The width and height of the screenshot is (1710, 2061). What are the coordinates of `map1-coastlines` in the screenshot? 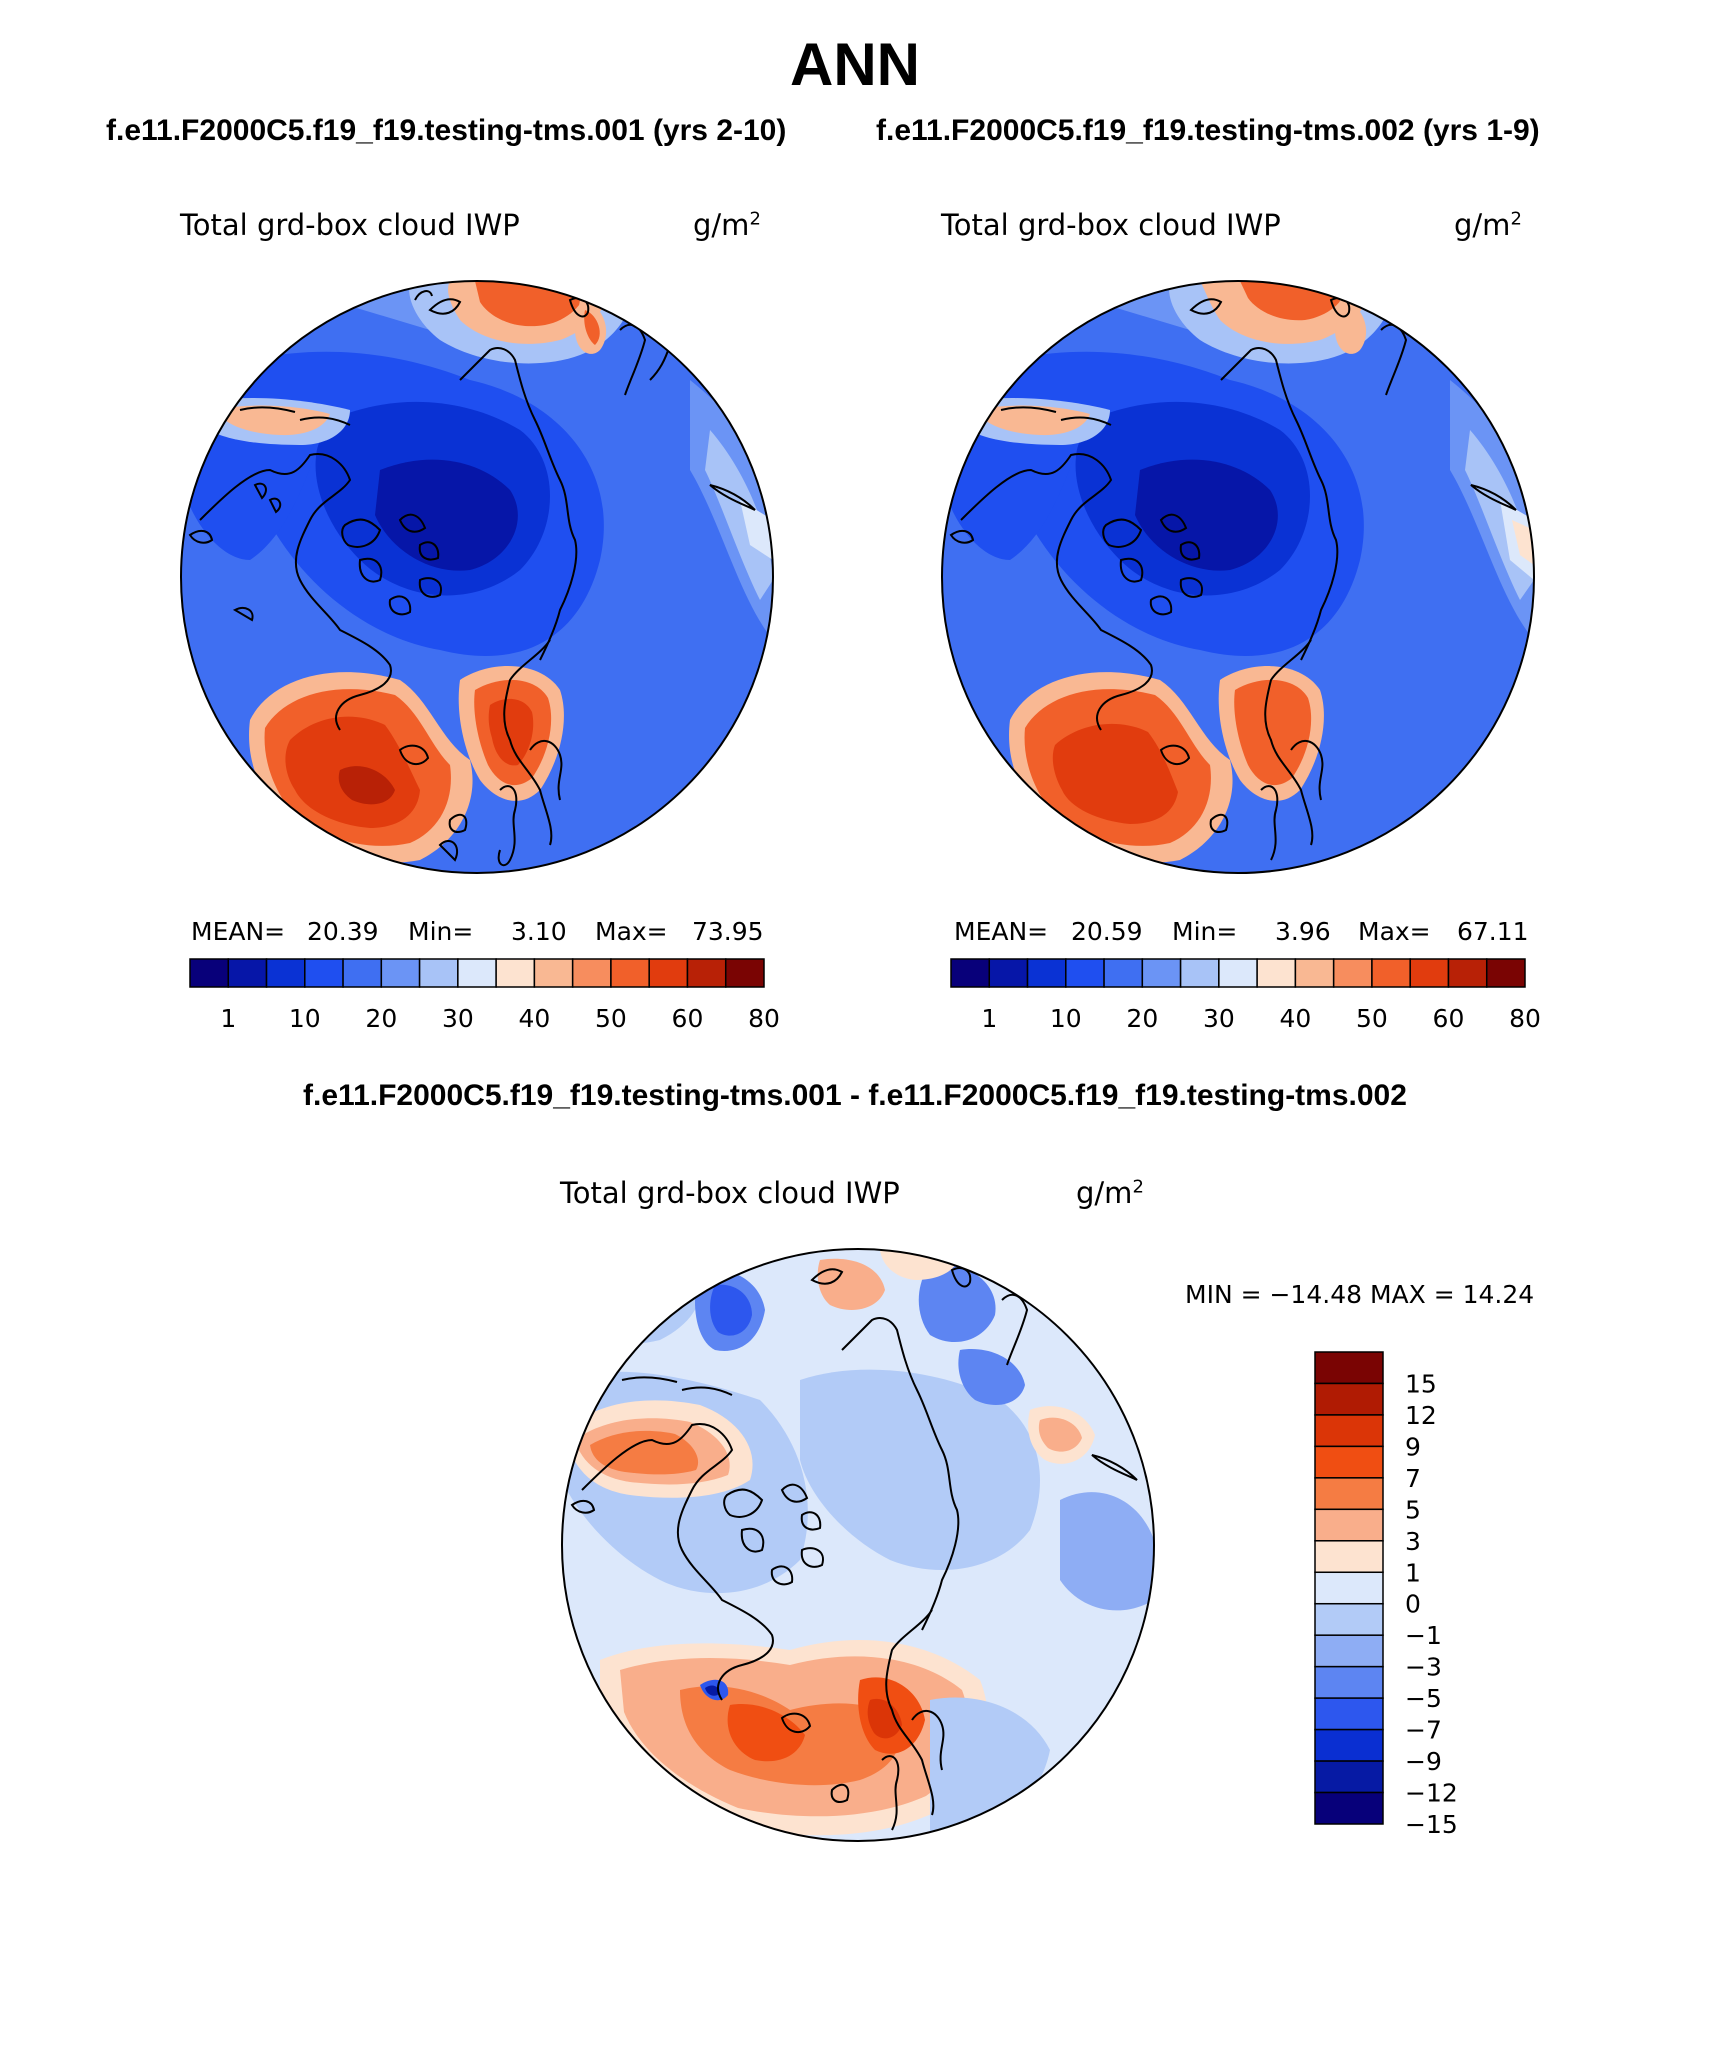 It's located at (472, 578).